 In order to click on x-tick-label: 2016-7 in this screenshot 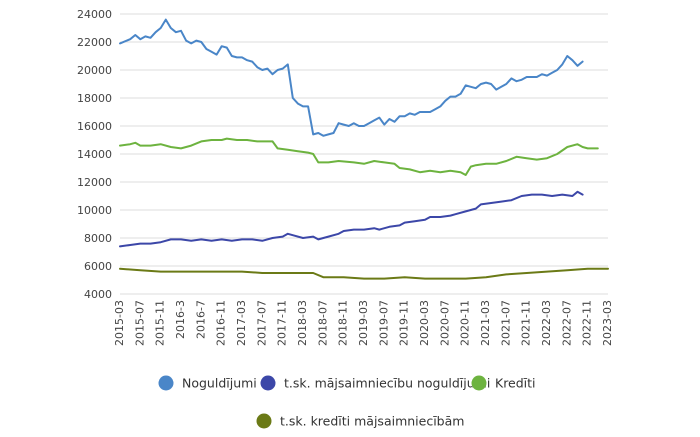, I will do `click(200, 319)`.